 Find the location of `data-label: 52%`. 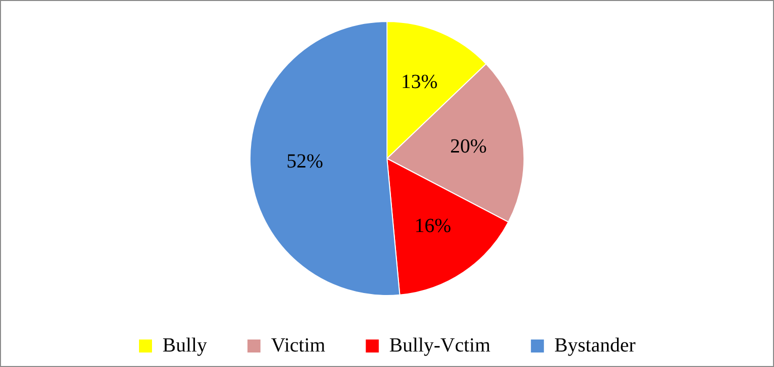

data-label: 52% is located at coordinates (305, 161).